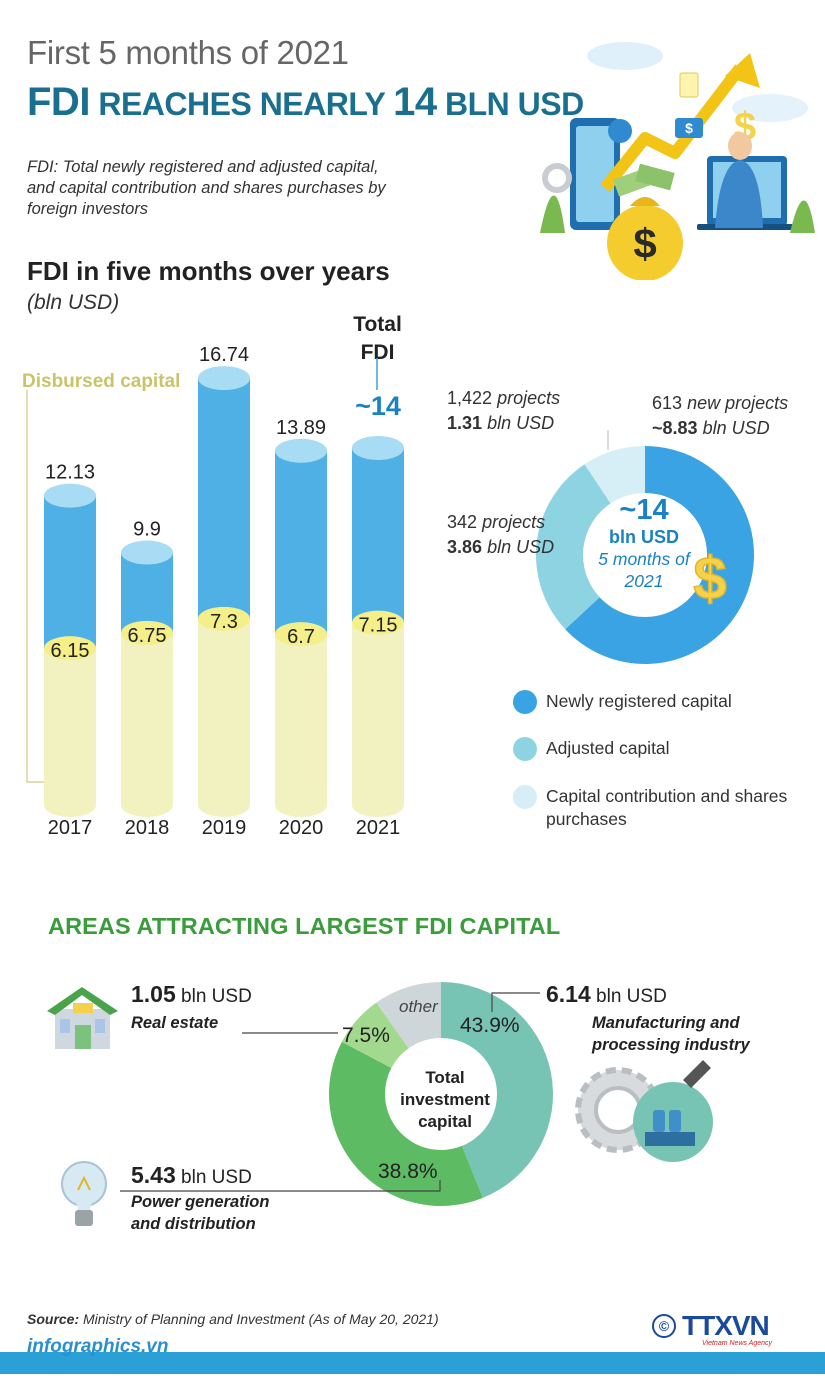  Describe the element at coordinates (377, 338) in the screenshot. I see `total-fdi-label: Total FDI` at that location.